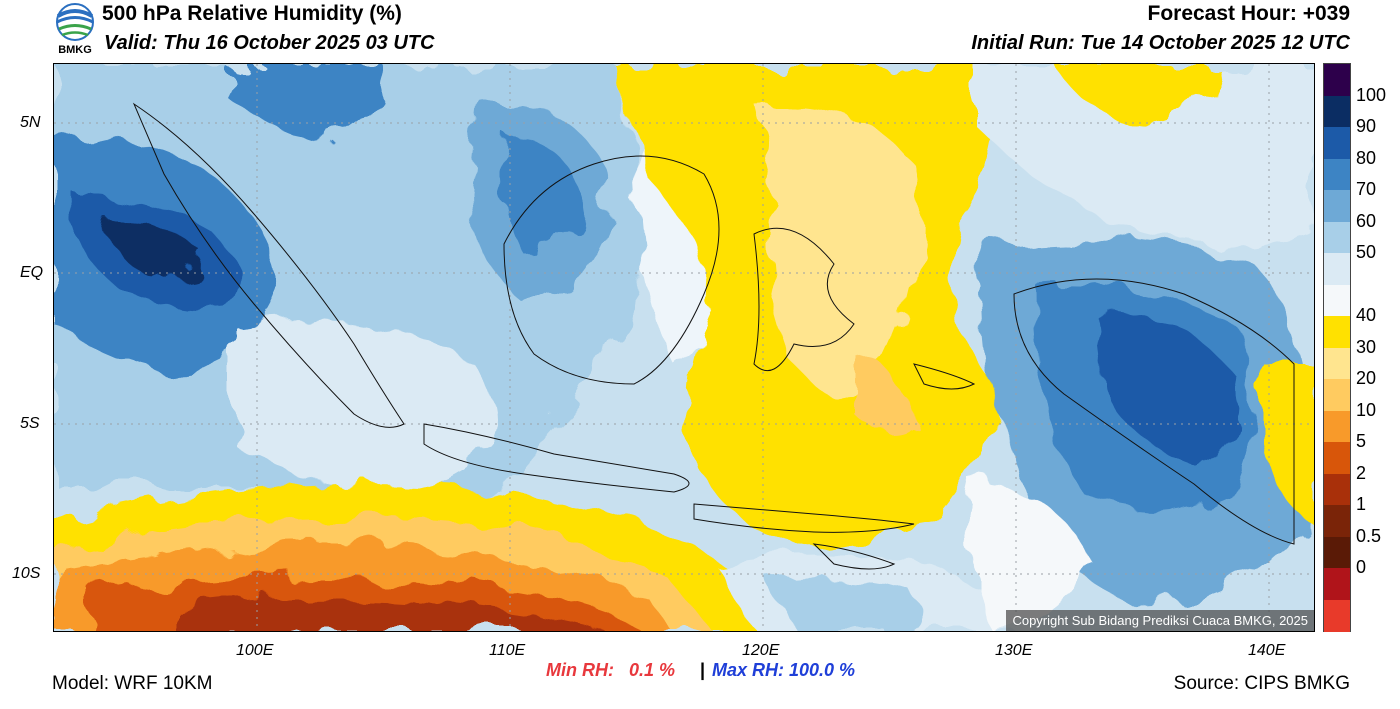 Image resolution: width=1400 pixels, height=709 pixels. What do you see at coordinates (1361, 472) in the screenshot?
I see `colorbar-label: 2` at bounding box center [1361, 472].